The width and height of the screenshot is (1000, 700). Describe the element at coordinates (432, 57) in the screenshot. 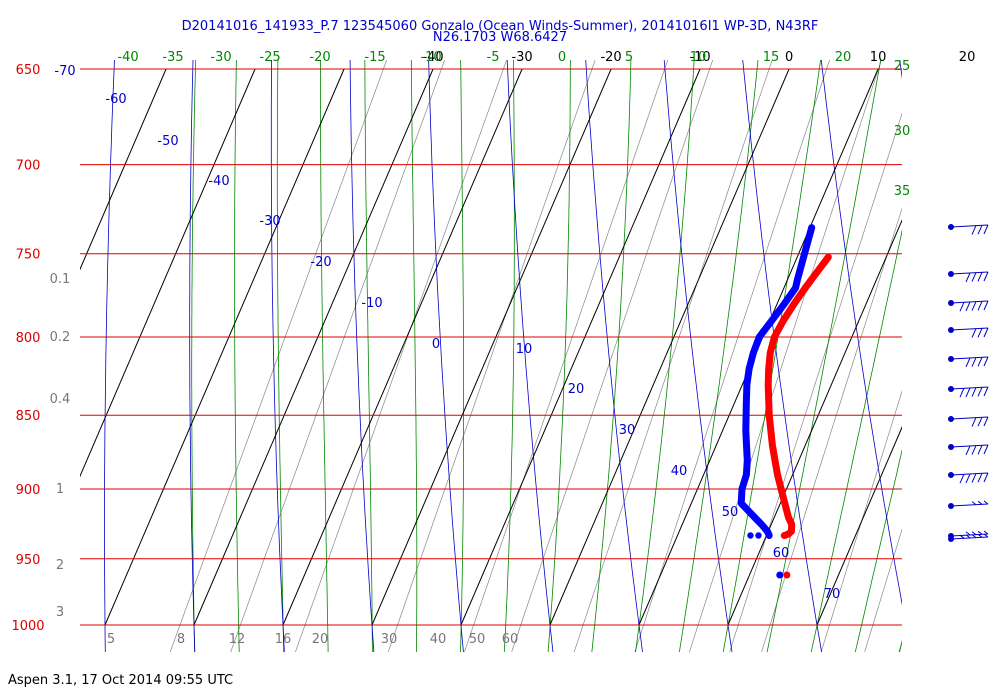

I see `isotherm-label: -40` at that location.